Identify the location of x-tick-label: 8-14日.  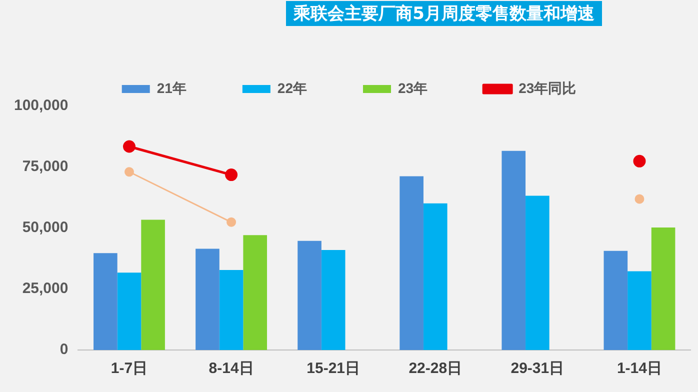
(231, 369).